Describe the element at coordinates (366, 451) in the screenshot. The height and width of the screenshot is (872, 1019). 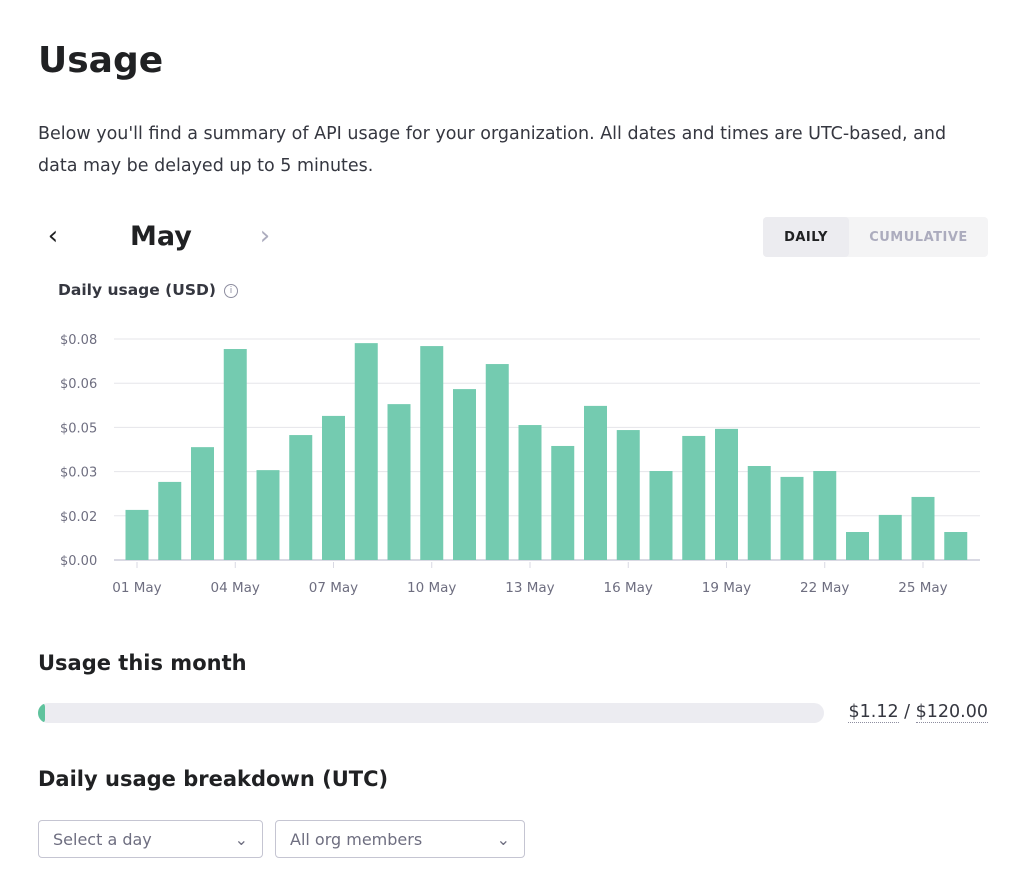
I see `bar-08-may` at that location.